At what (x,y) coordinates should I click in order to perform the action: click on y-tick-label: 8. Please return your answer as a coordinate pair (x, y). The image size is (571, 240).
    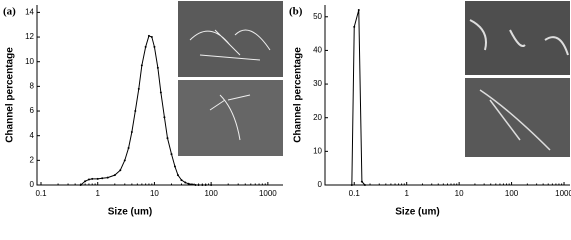
    Looking at the image, I should click on (32, 85).